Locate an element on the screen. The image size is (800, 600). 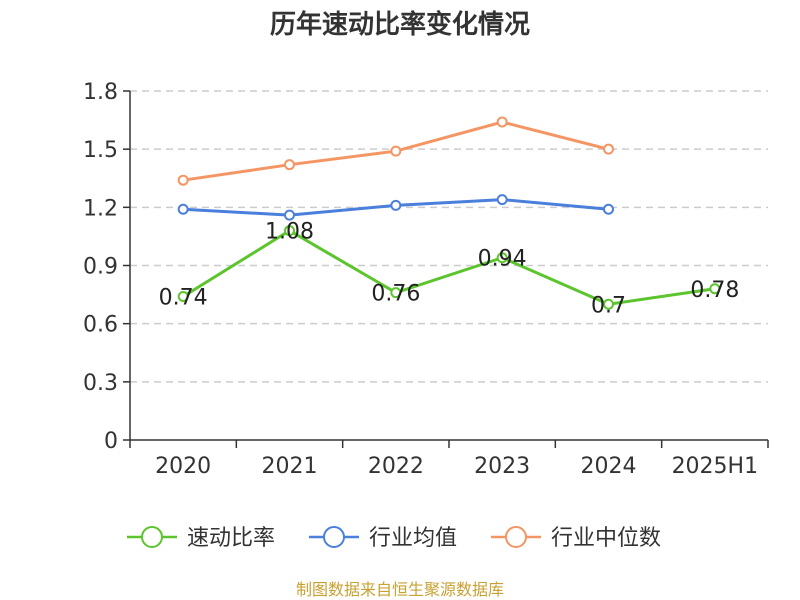
legend-label: 行业中位数 is located at coordinates (606, 538).